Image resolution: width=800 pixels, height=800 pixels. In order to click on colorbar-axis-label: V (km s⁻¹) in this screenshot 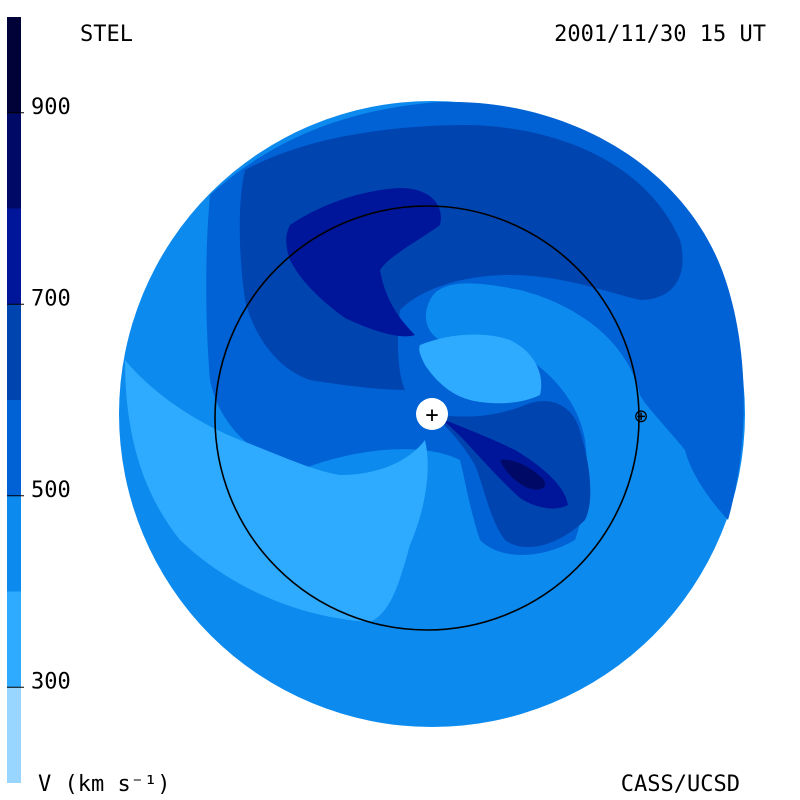, I will do `click(104, 784)`.